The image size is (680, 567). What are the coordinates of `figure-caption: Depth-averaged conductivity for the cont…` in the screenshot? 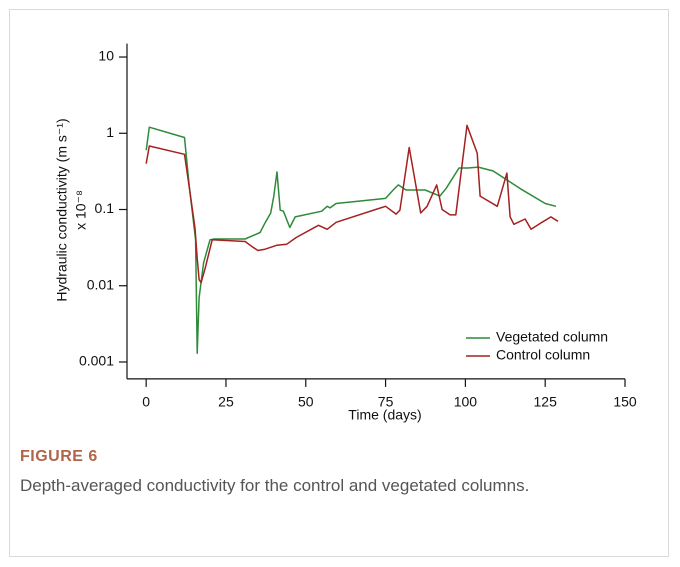 It's located at (275, 485).